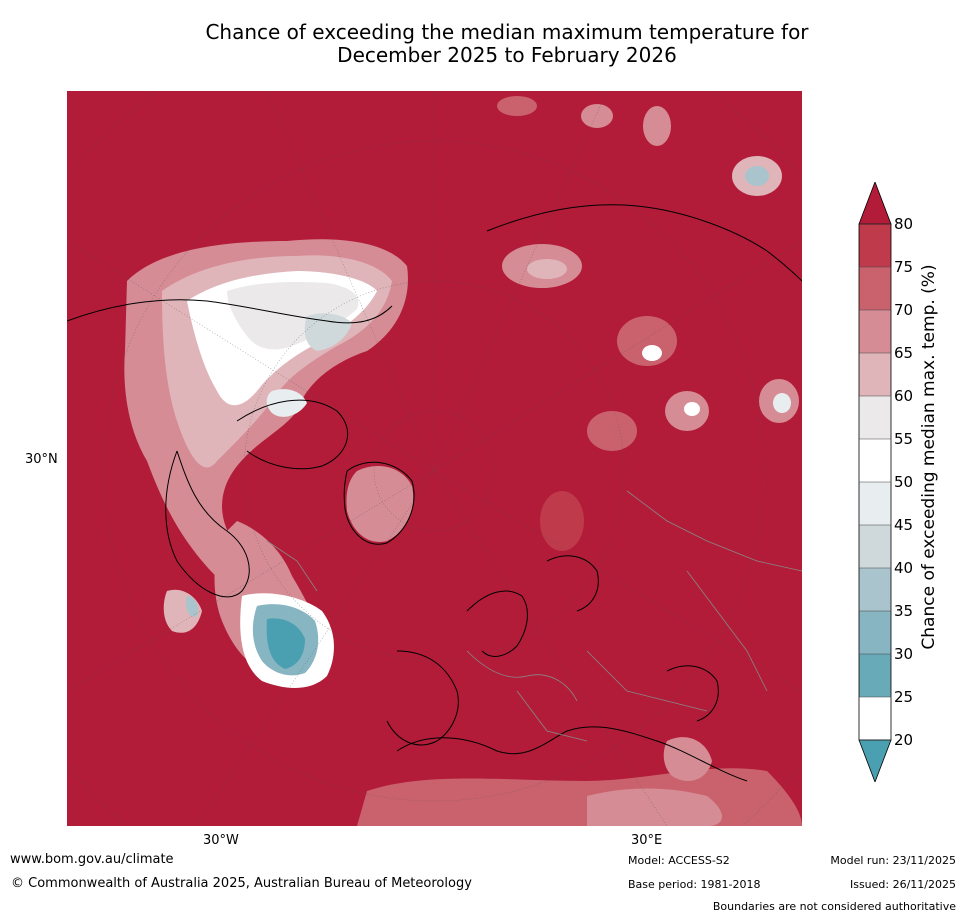  I want to click on colorbar: 80 75 70 65 60 55 50 45 40 35 30 25 20, so click(910, 482).